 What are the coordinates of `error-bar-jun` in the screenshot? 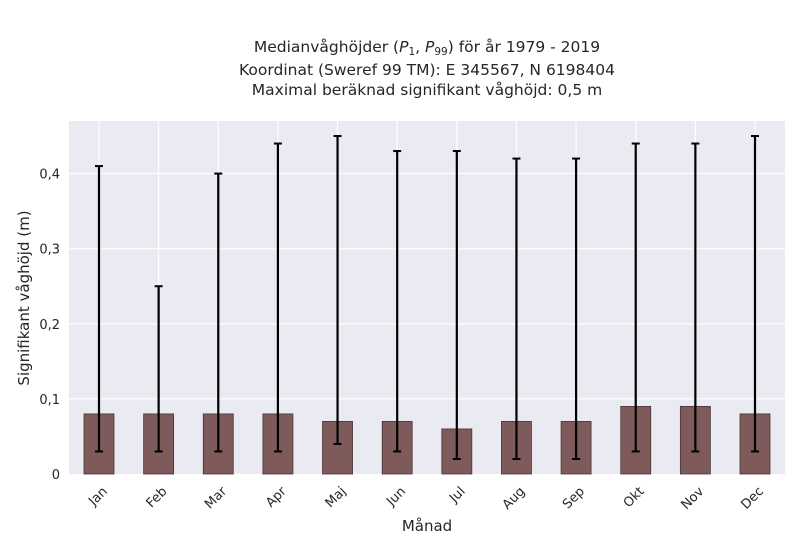 It's located at (397, 301).